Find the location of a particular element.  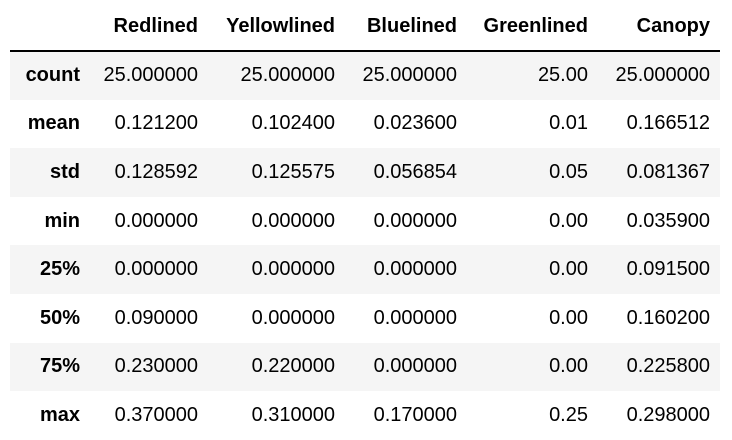

column-header-yellowlined: Yellowlined is located at coordinates (276, 27).